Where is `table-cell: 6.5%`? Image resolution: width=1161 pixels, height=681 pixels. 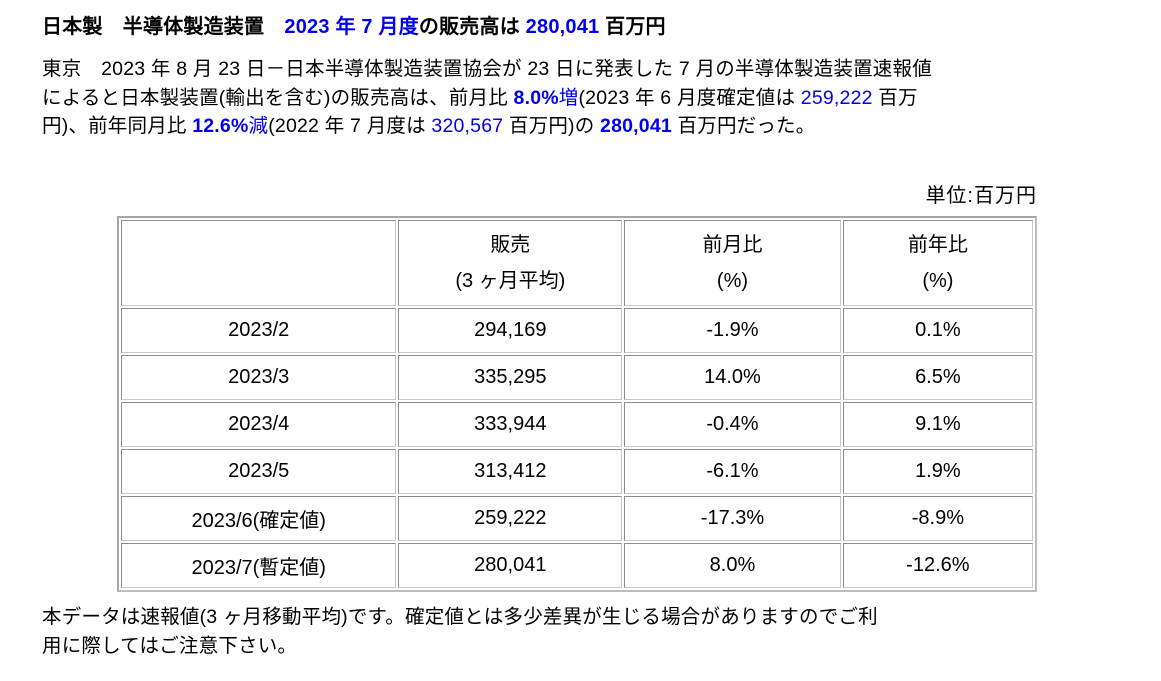 table-cell: 6.5% is located at coordinates (937, 377).